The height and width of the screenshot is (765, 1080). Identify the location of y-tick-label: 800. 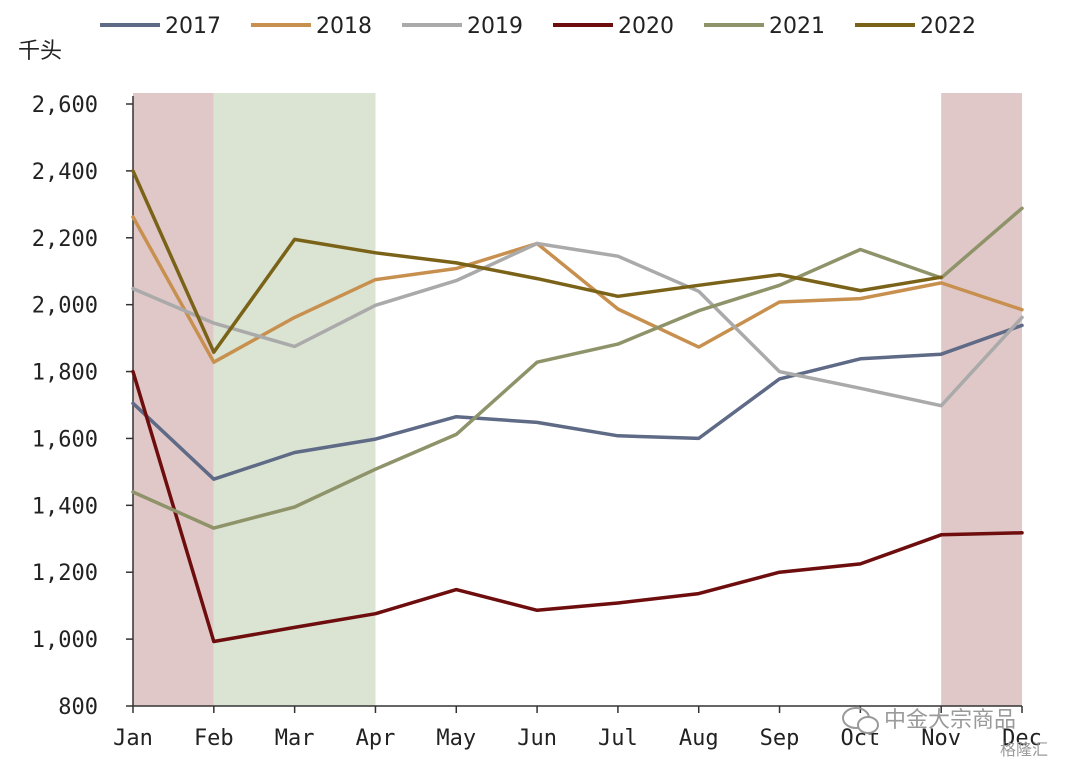
(78, 707).